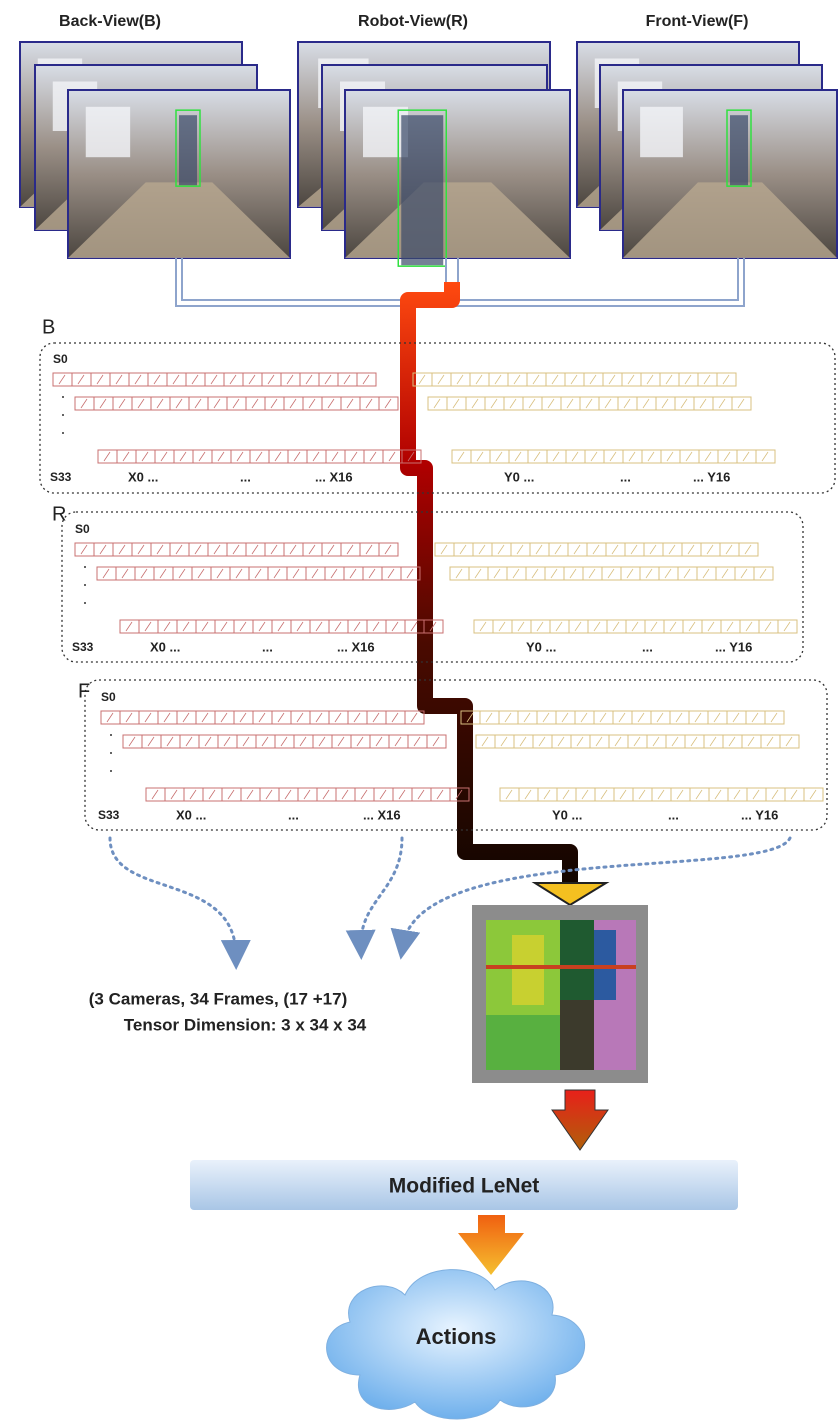 Image resolution: width=839 pixels, height=1425 pixels. I want to click on panel-label: B, so click(48, 327).